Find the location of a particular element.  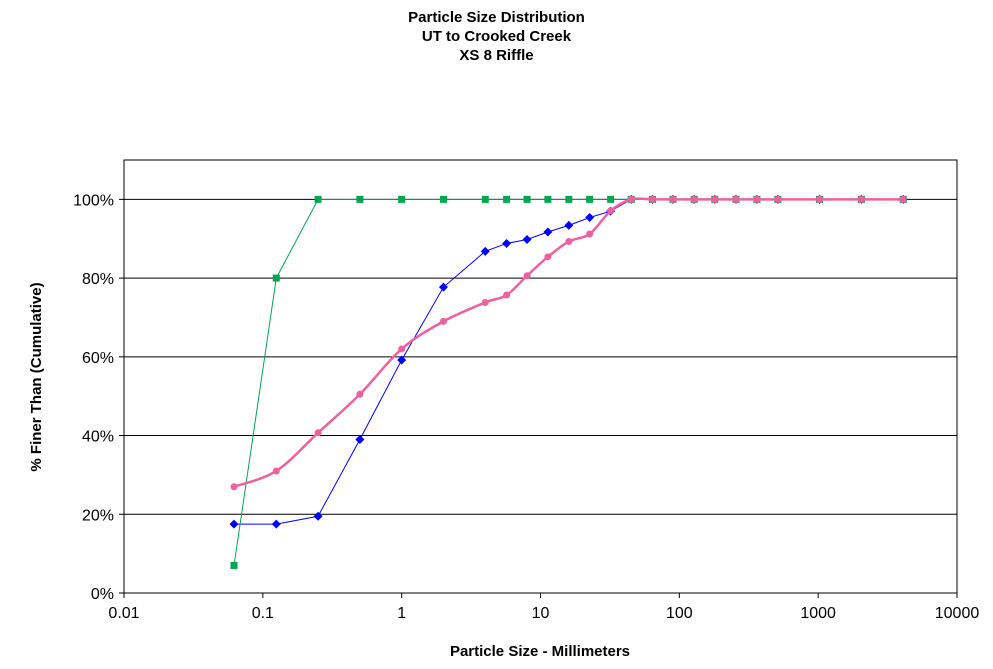

x-axis-title: Particle Size - Millimeters is located at coordinates (540, 651).